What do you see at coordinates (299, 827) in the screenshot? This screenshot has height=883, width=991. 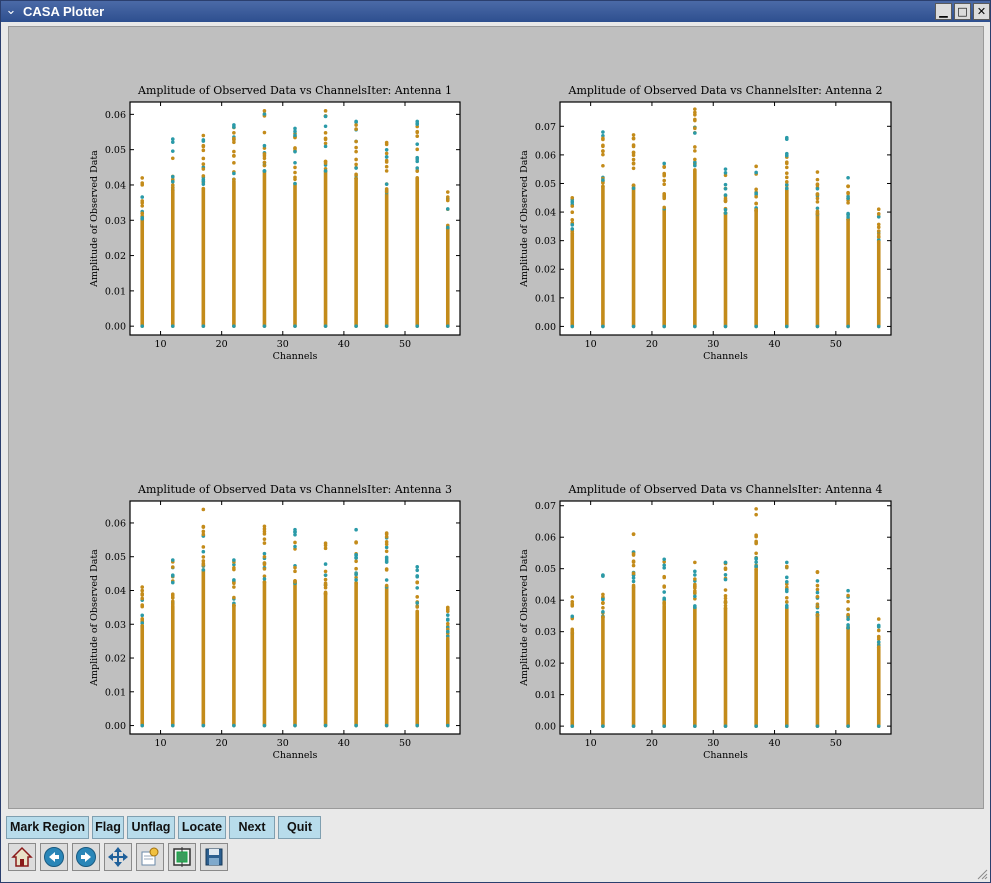 I see `quit-button: Quit` at bounding box center [299, 827].